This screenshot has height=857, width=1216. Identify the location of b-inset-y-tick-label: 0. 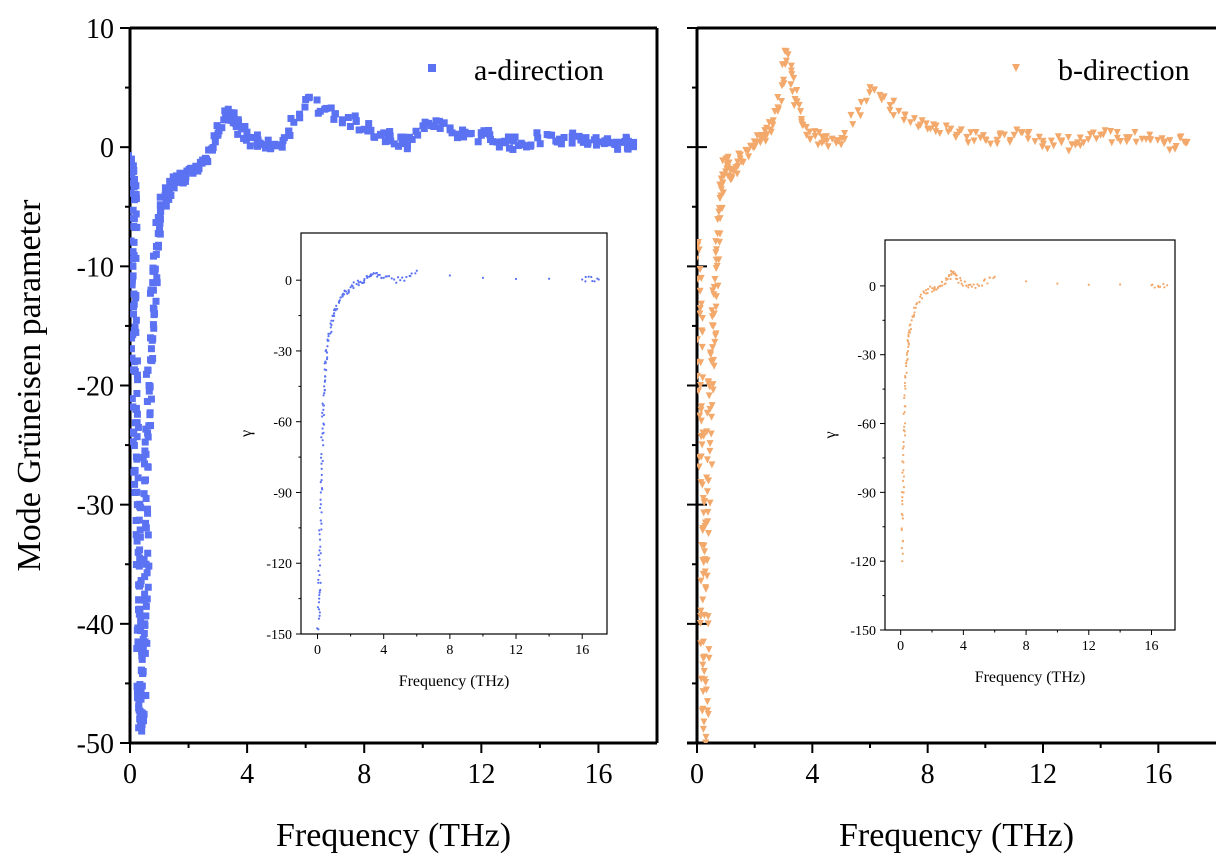
(872, 287).